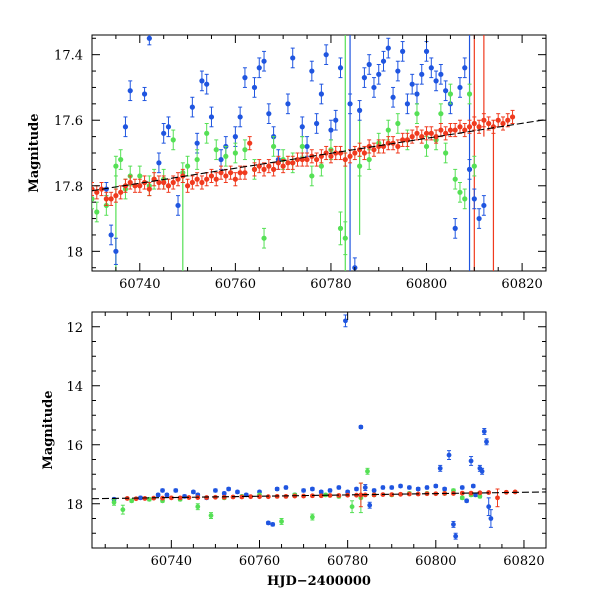  I want to click on bottom-y-tick-label: 18, so click(74, 505).